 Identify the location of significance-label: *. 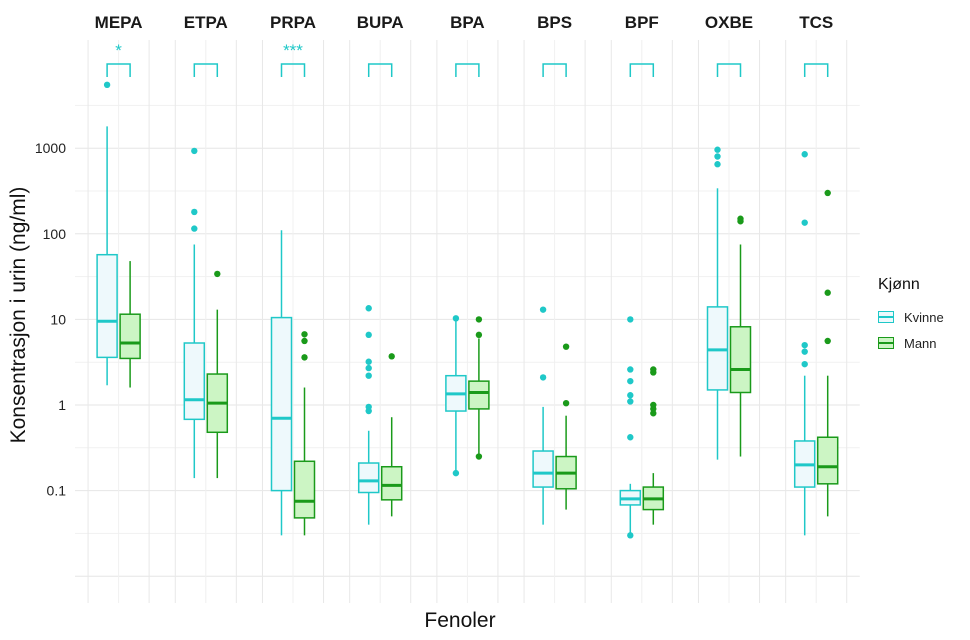
(118, 50).